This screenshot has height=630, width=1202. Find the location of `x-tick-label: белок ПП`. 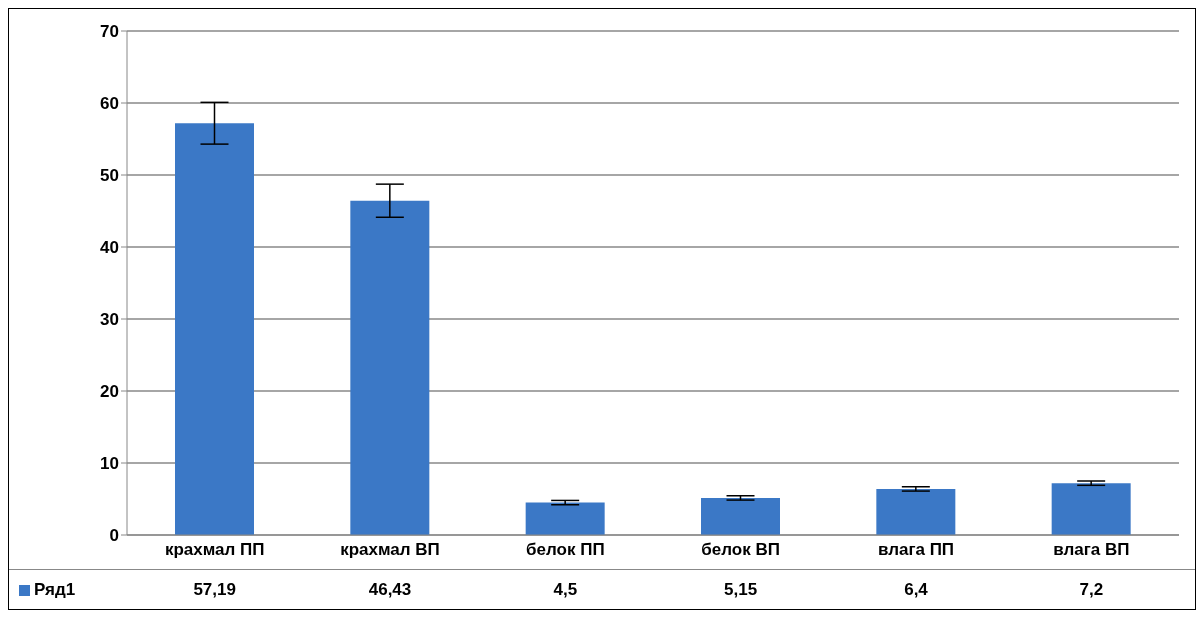

x-tick-label: белок ПП is located at coordinates (565, 550).